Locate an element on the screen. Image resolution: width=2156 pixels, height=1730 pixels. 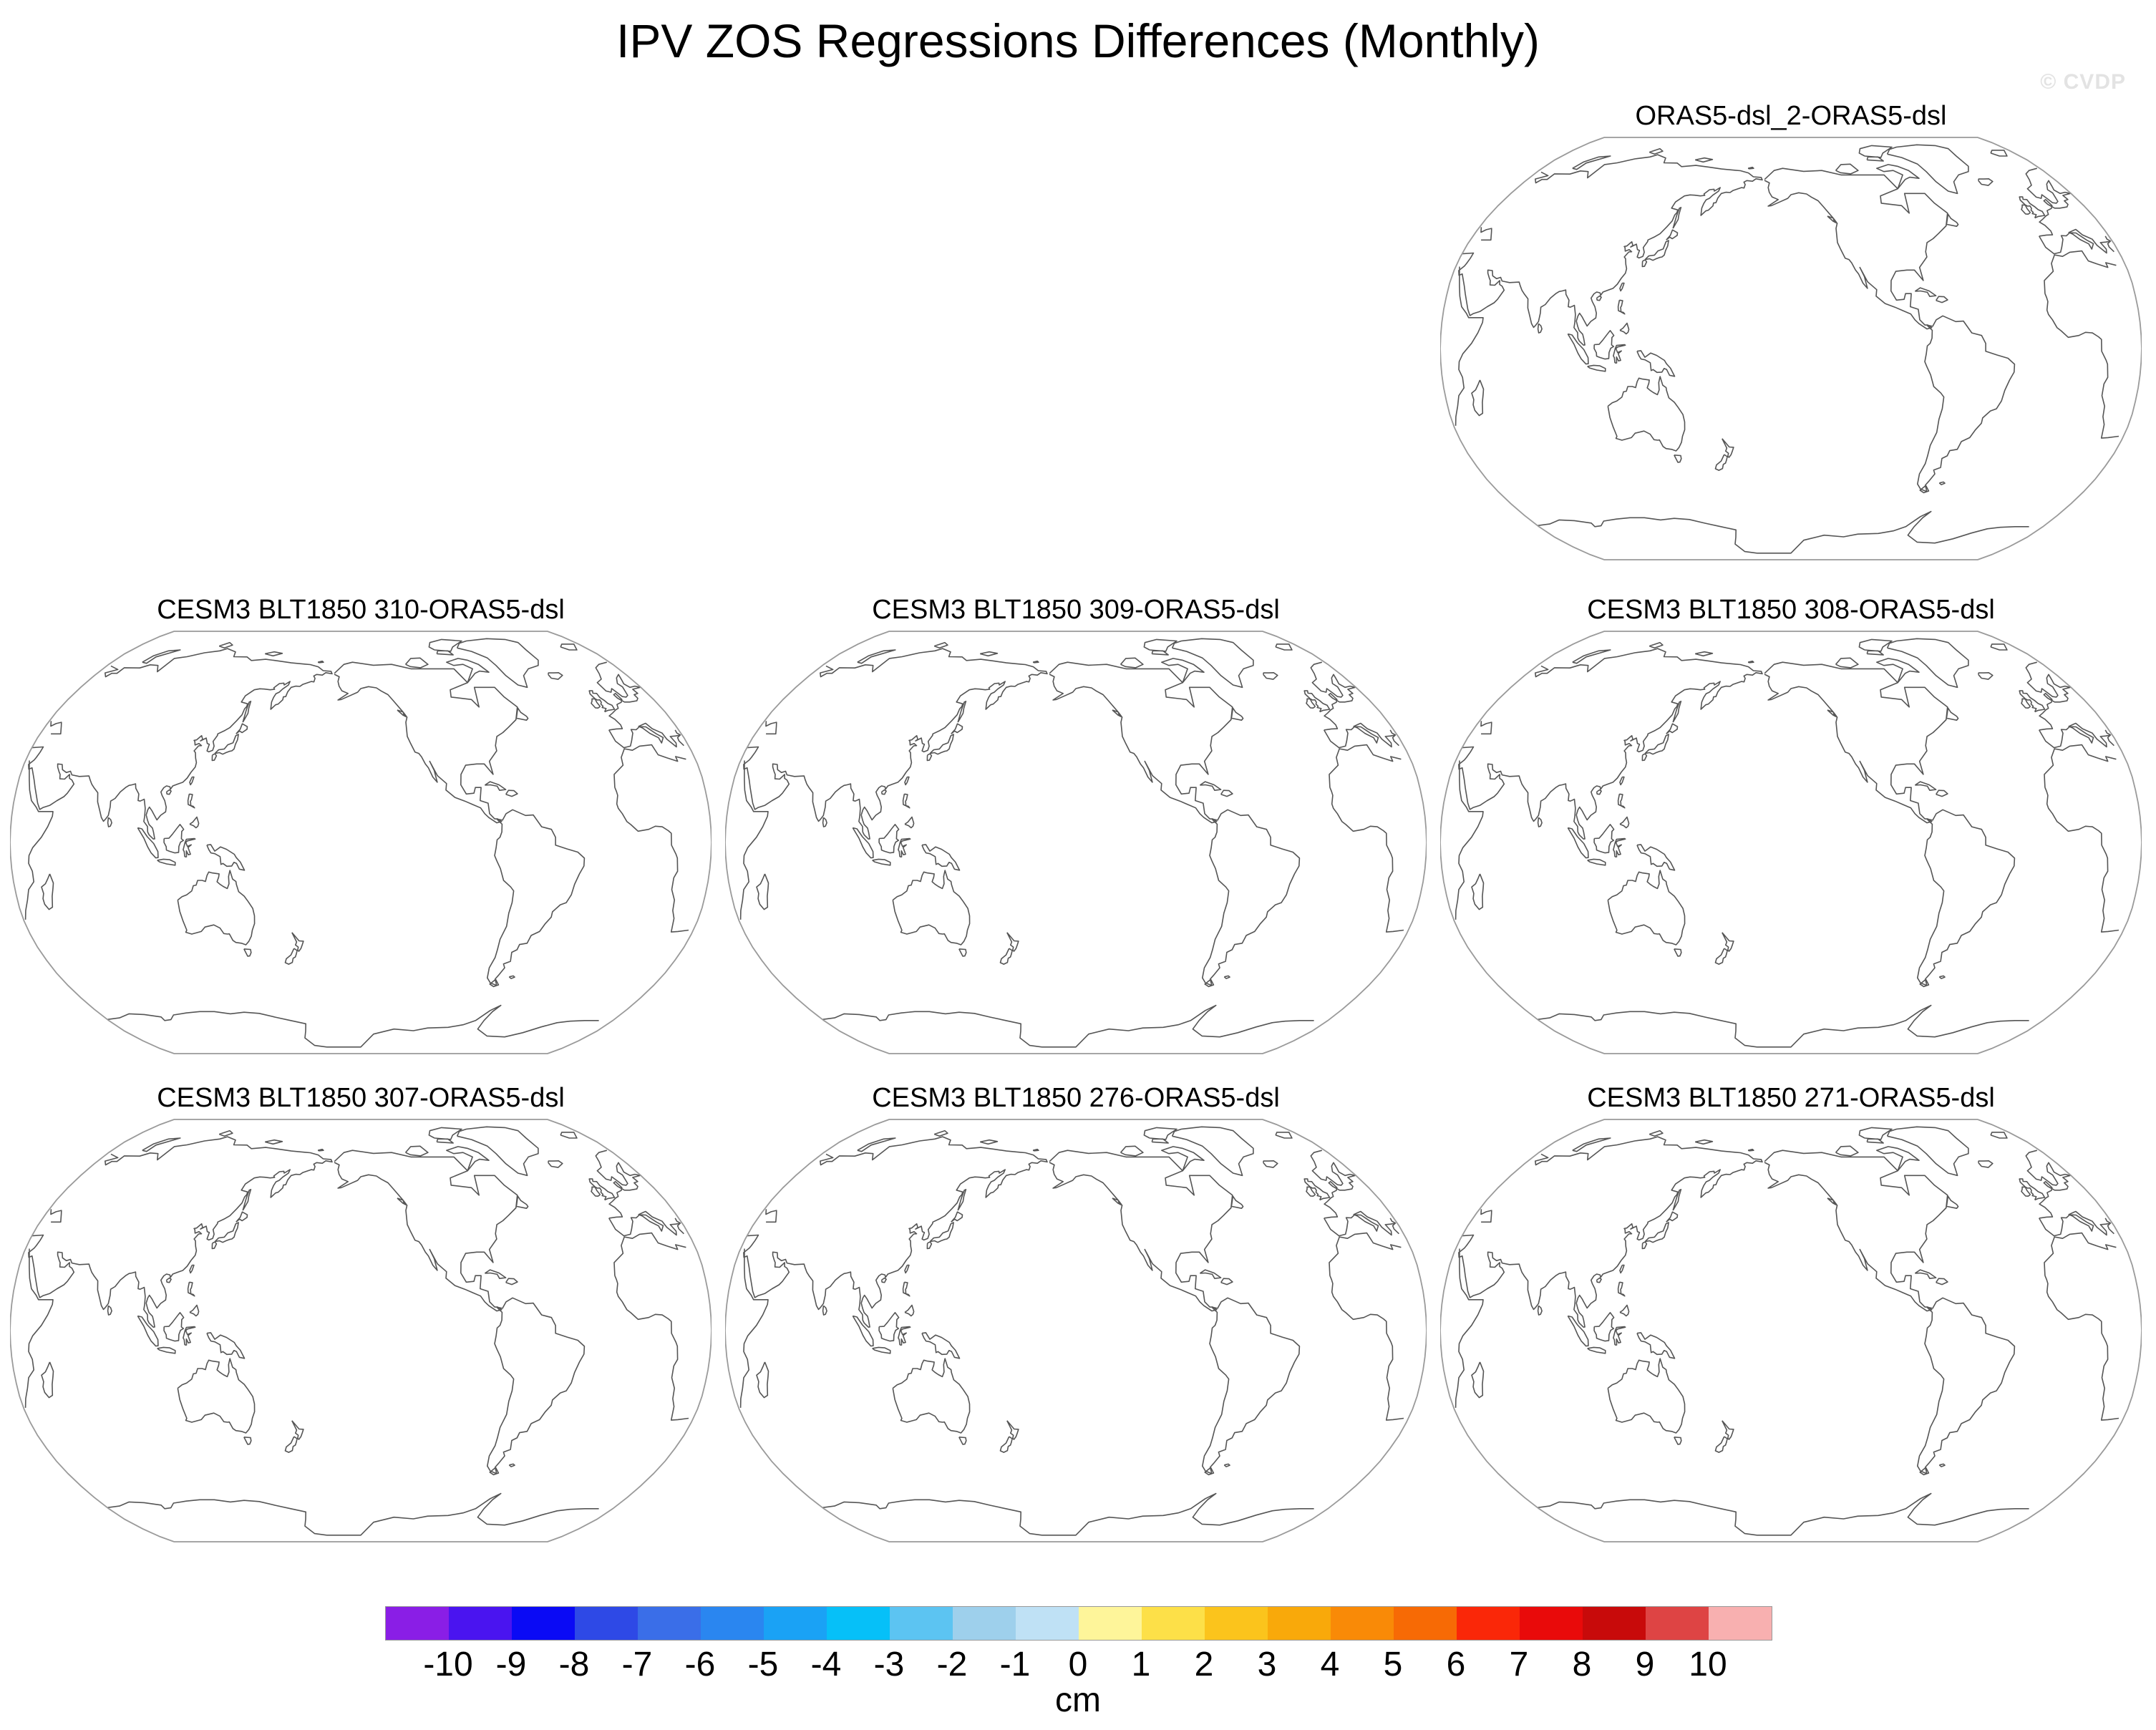
colorbar-tick-label: -6 is located at coordinates (700, 1664).